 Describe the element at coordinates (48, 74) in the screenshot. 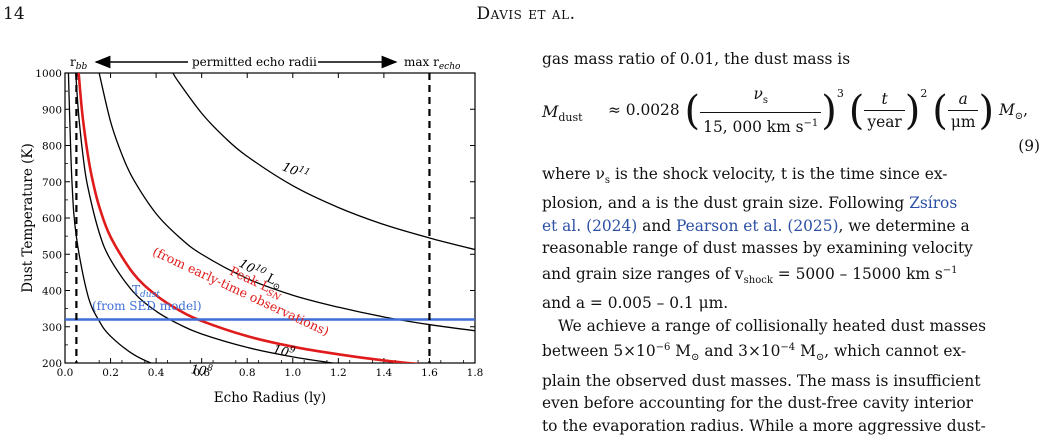

I see `y-tick-label: 1000` at that location.